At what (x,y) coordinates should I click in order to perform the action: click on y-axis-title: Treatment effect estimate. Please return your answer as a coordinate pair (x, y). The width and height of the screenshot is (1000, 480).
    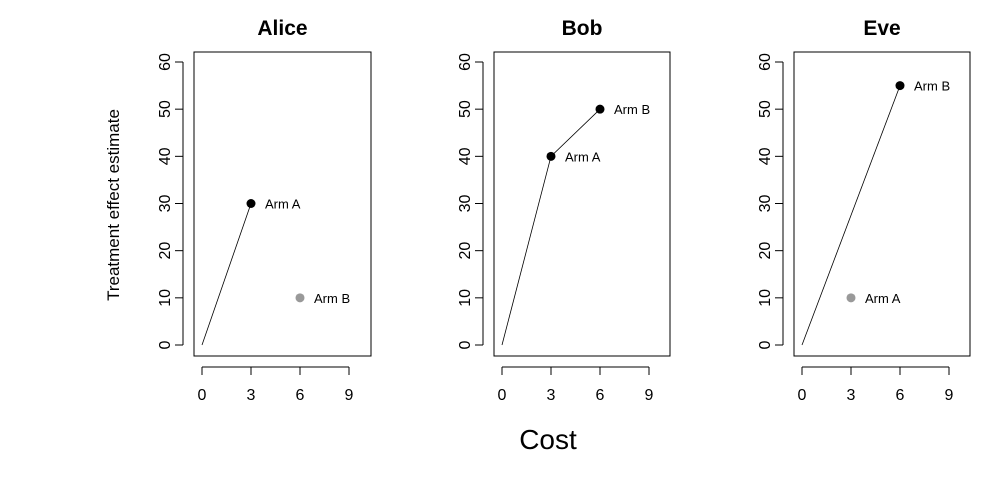
    Looking at the image, I should click on (113, 205).